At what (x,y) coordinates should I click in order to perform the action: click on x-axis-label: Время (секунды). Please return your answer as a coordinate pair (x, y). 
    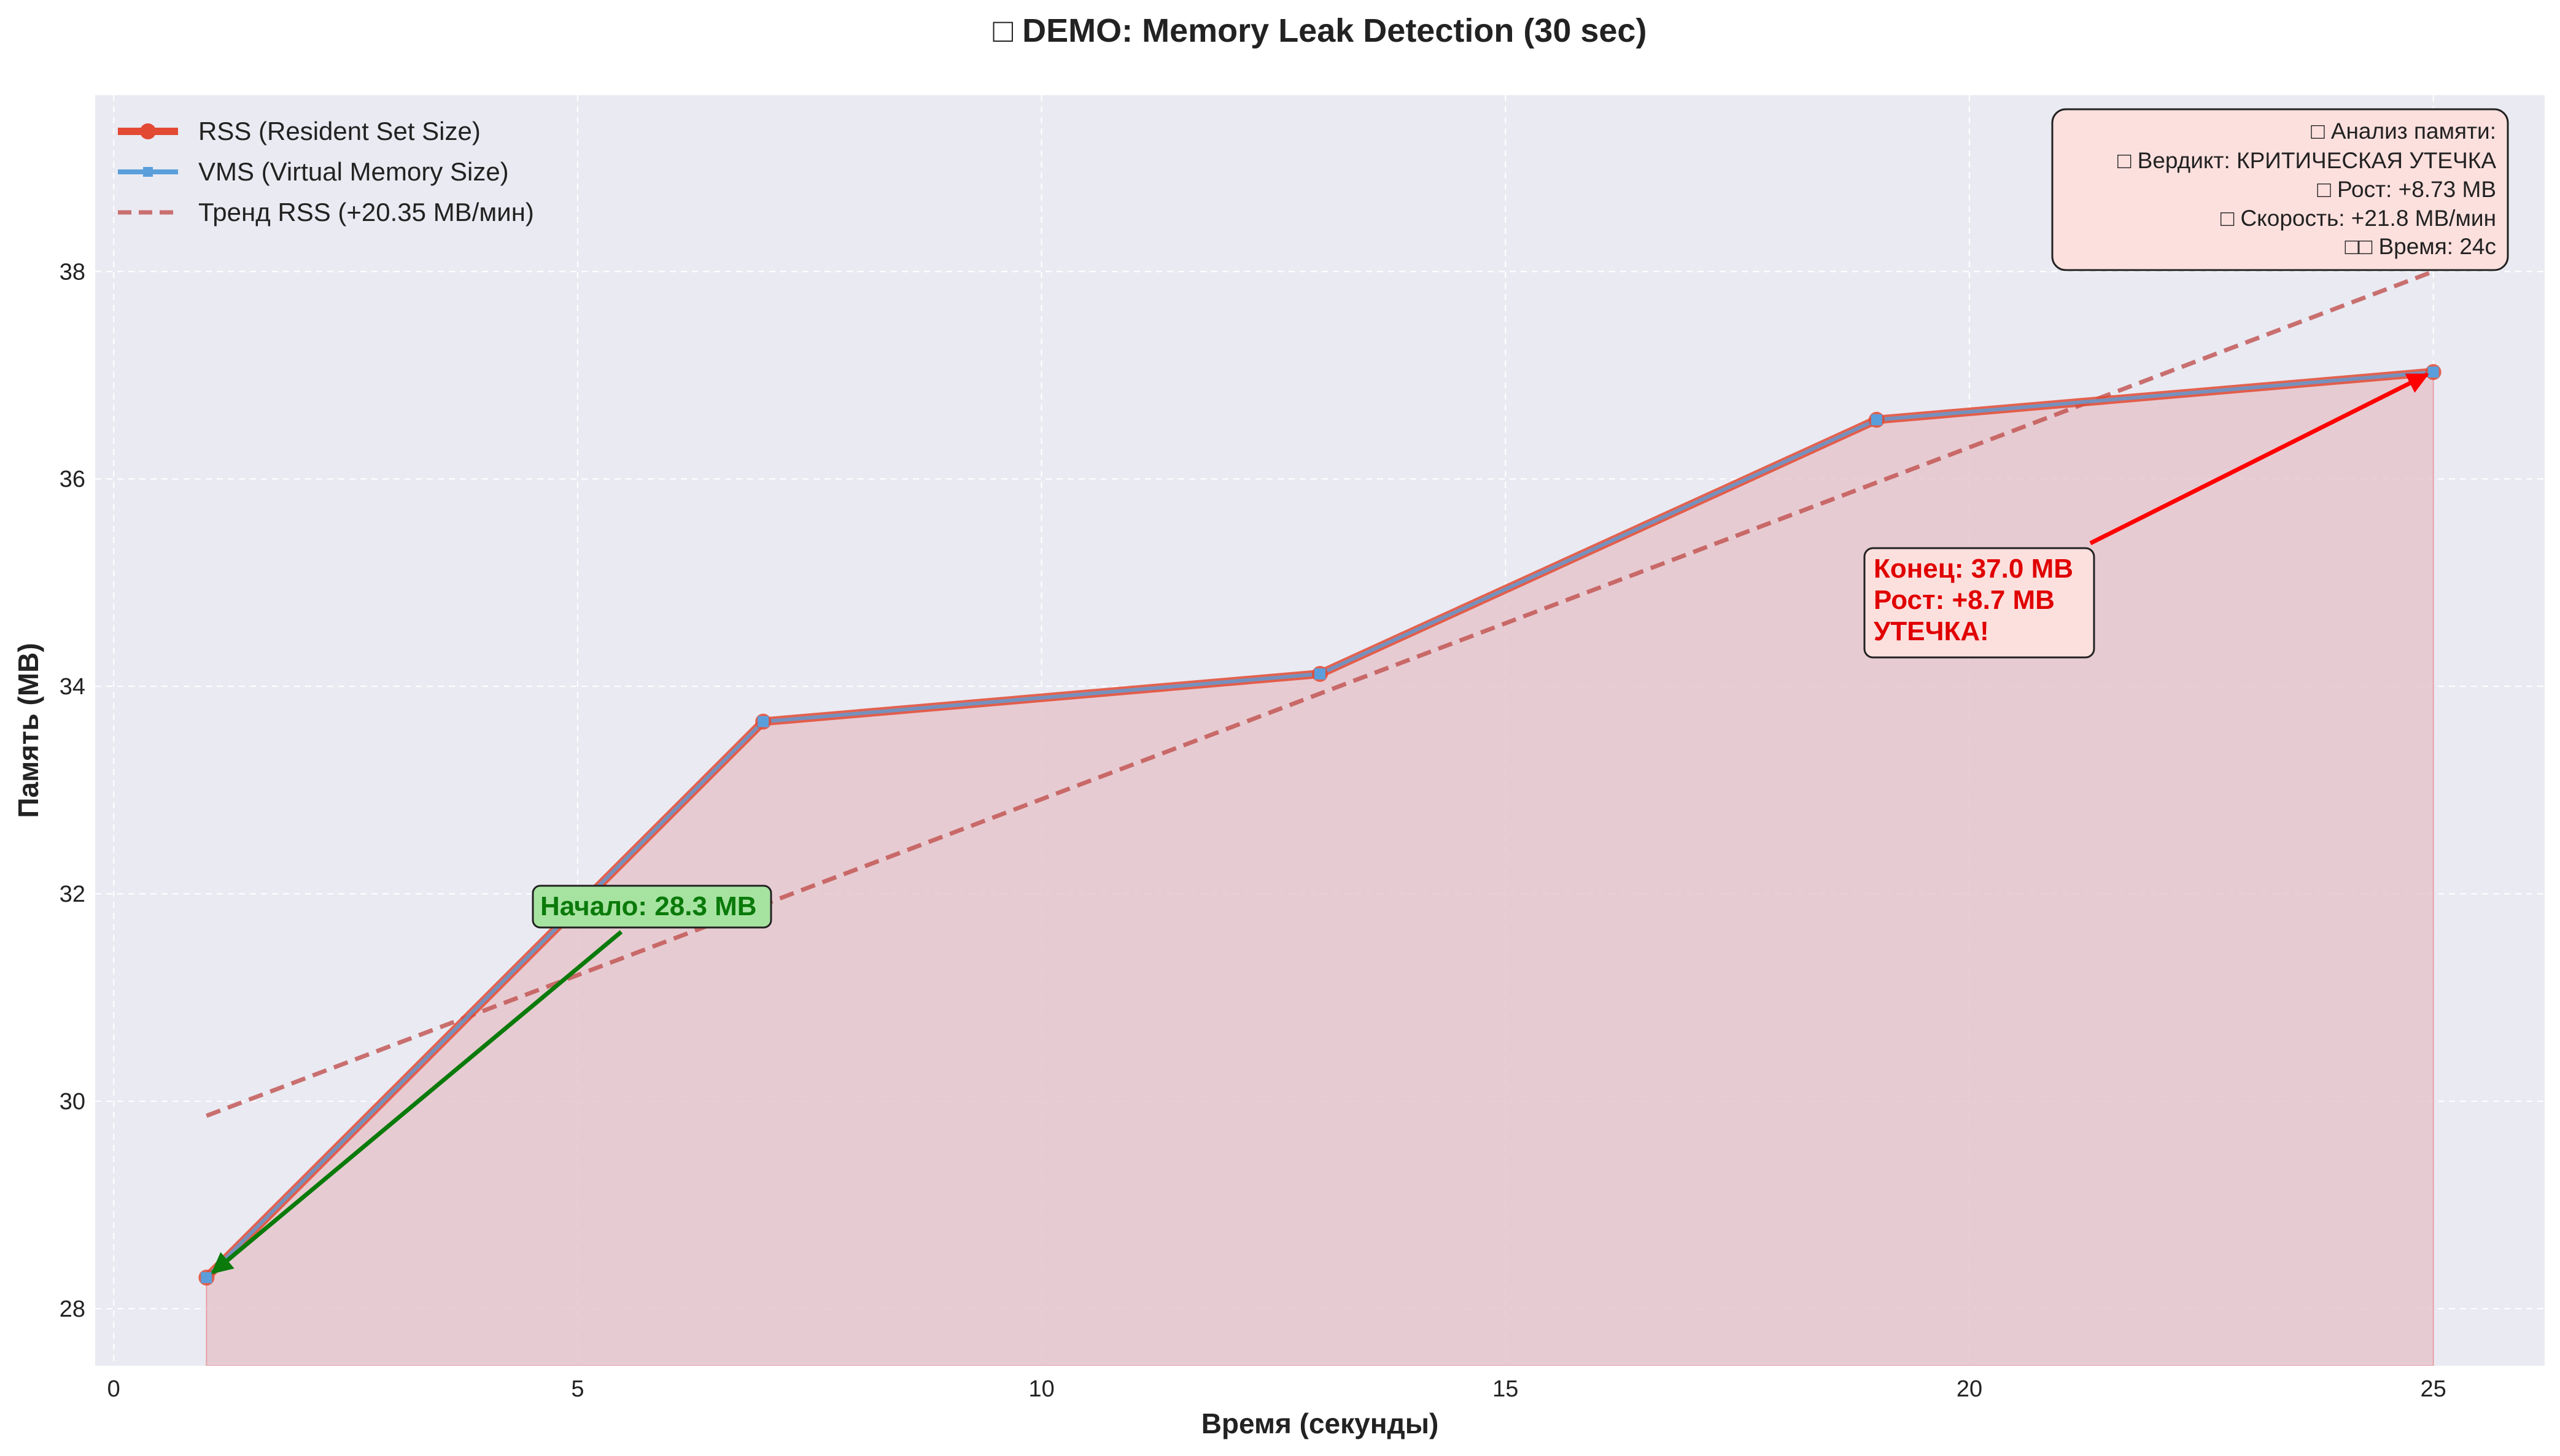
    Looking at the image, I should click on (1320, 1423).